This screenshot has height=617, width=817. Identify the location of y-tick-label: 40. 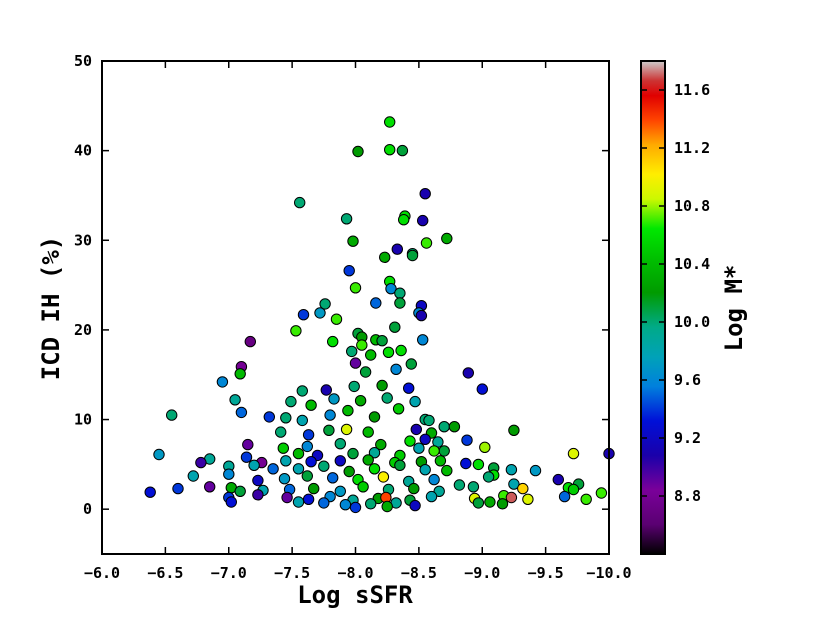
(83, 151).